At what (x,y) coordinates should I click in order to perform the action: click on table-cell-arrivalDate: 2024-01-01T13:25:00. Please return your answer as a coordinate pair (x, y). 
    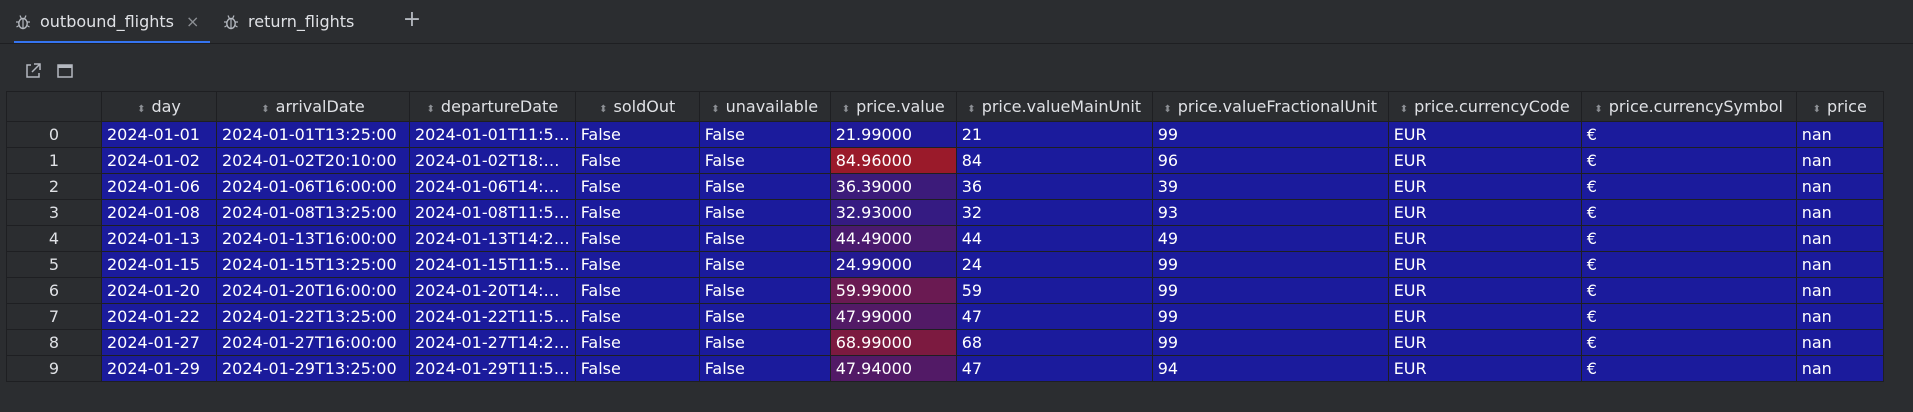
    Looking at the image, I should click on (313, 134).